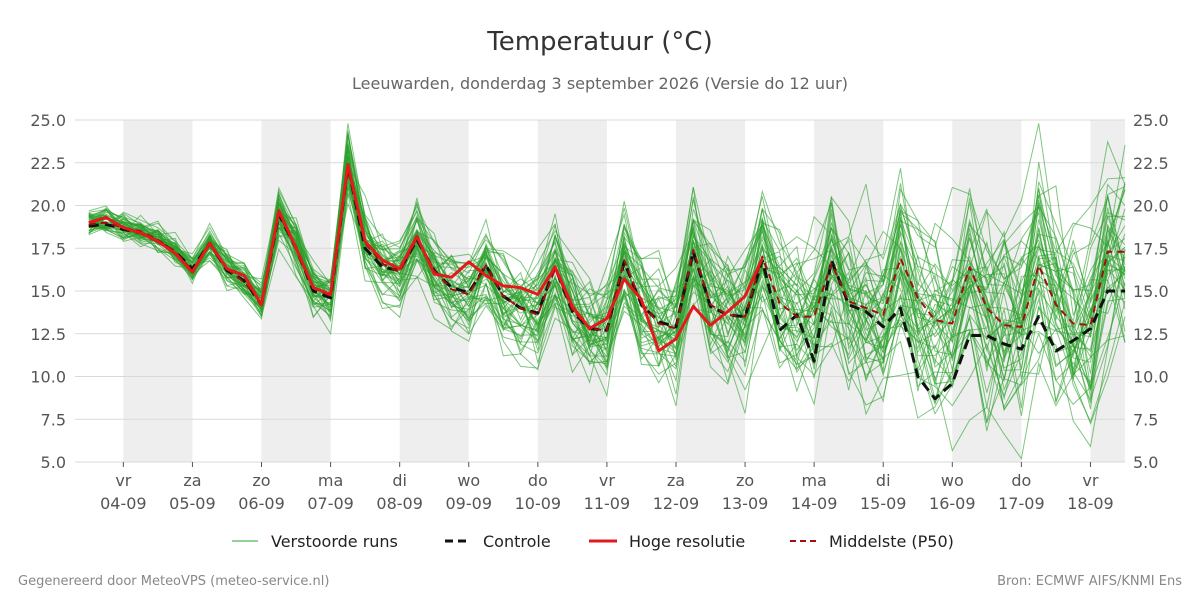 The image size is (1200, 600). What do you see at coordinates (48, 248) in the screenshot?
I see `y-tick-left-3: 17.5` at bounding box center [48, 248].